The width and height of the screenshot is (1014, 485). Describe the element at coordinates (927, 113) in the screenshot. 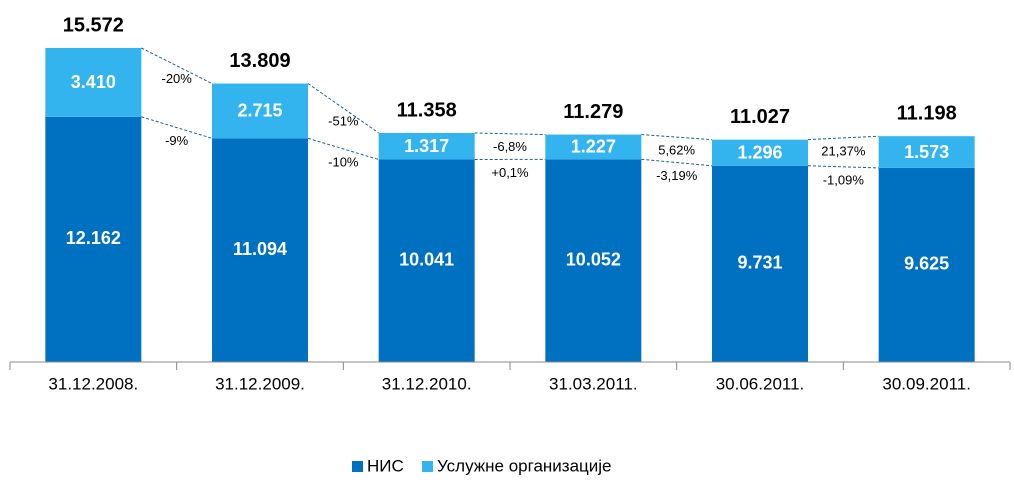

I see `total-label: 11.198` at that location.